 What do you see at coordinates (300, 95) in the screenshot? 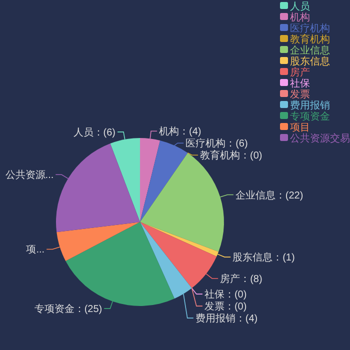
I see `legend-label: 发票` at bounding box center [300, 95].